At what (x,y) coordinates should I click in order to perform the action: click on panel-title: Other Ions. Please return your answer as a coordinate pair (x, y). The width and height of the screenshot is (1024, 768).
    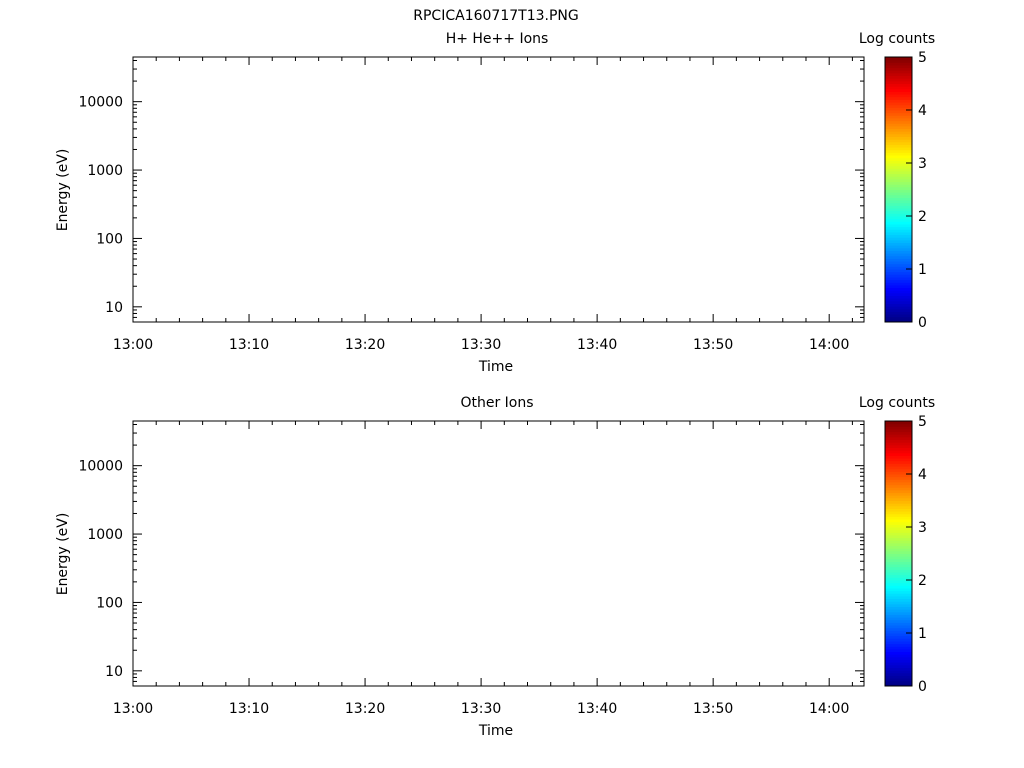
    Looking at the image, I should click on (496, 403).